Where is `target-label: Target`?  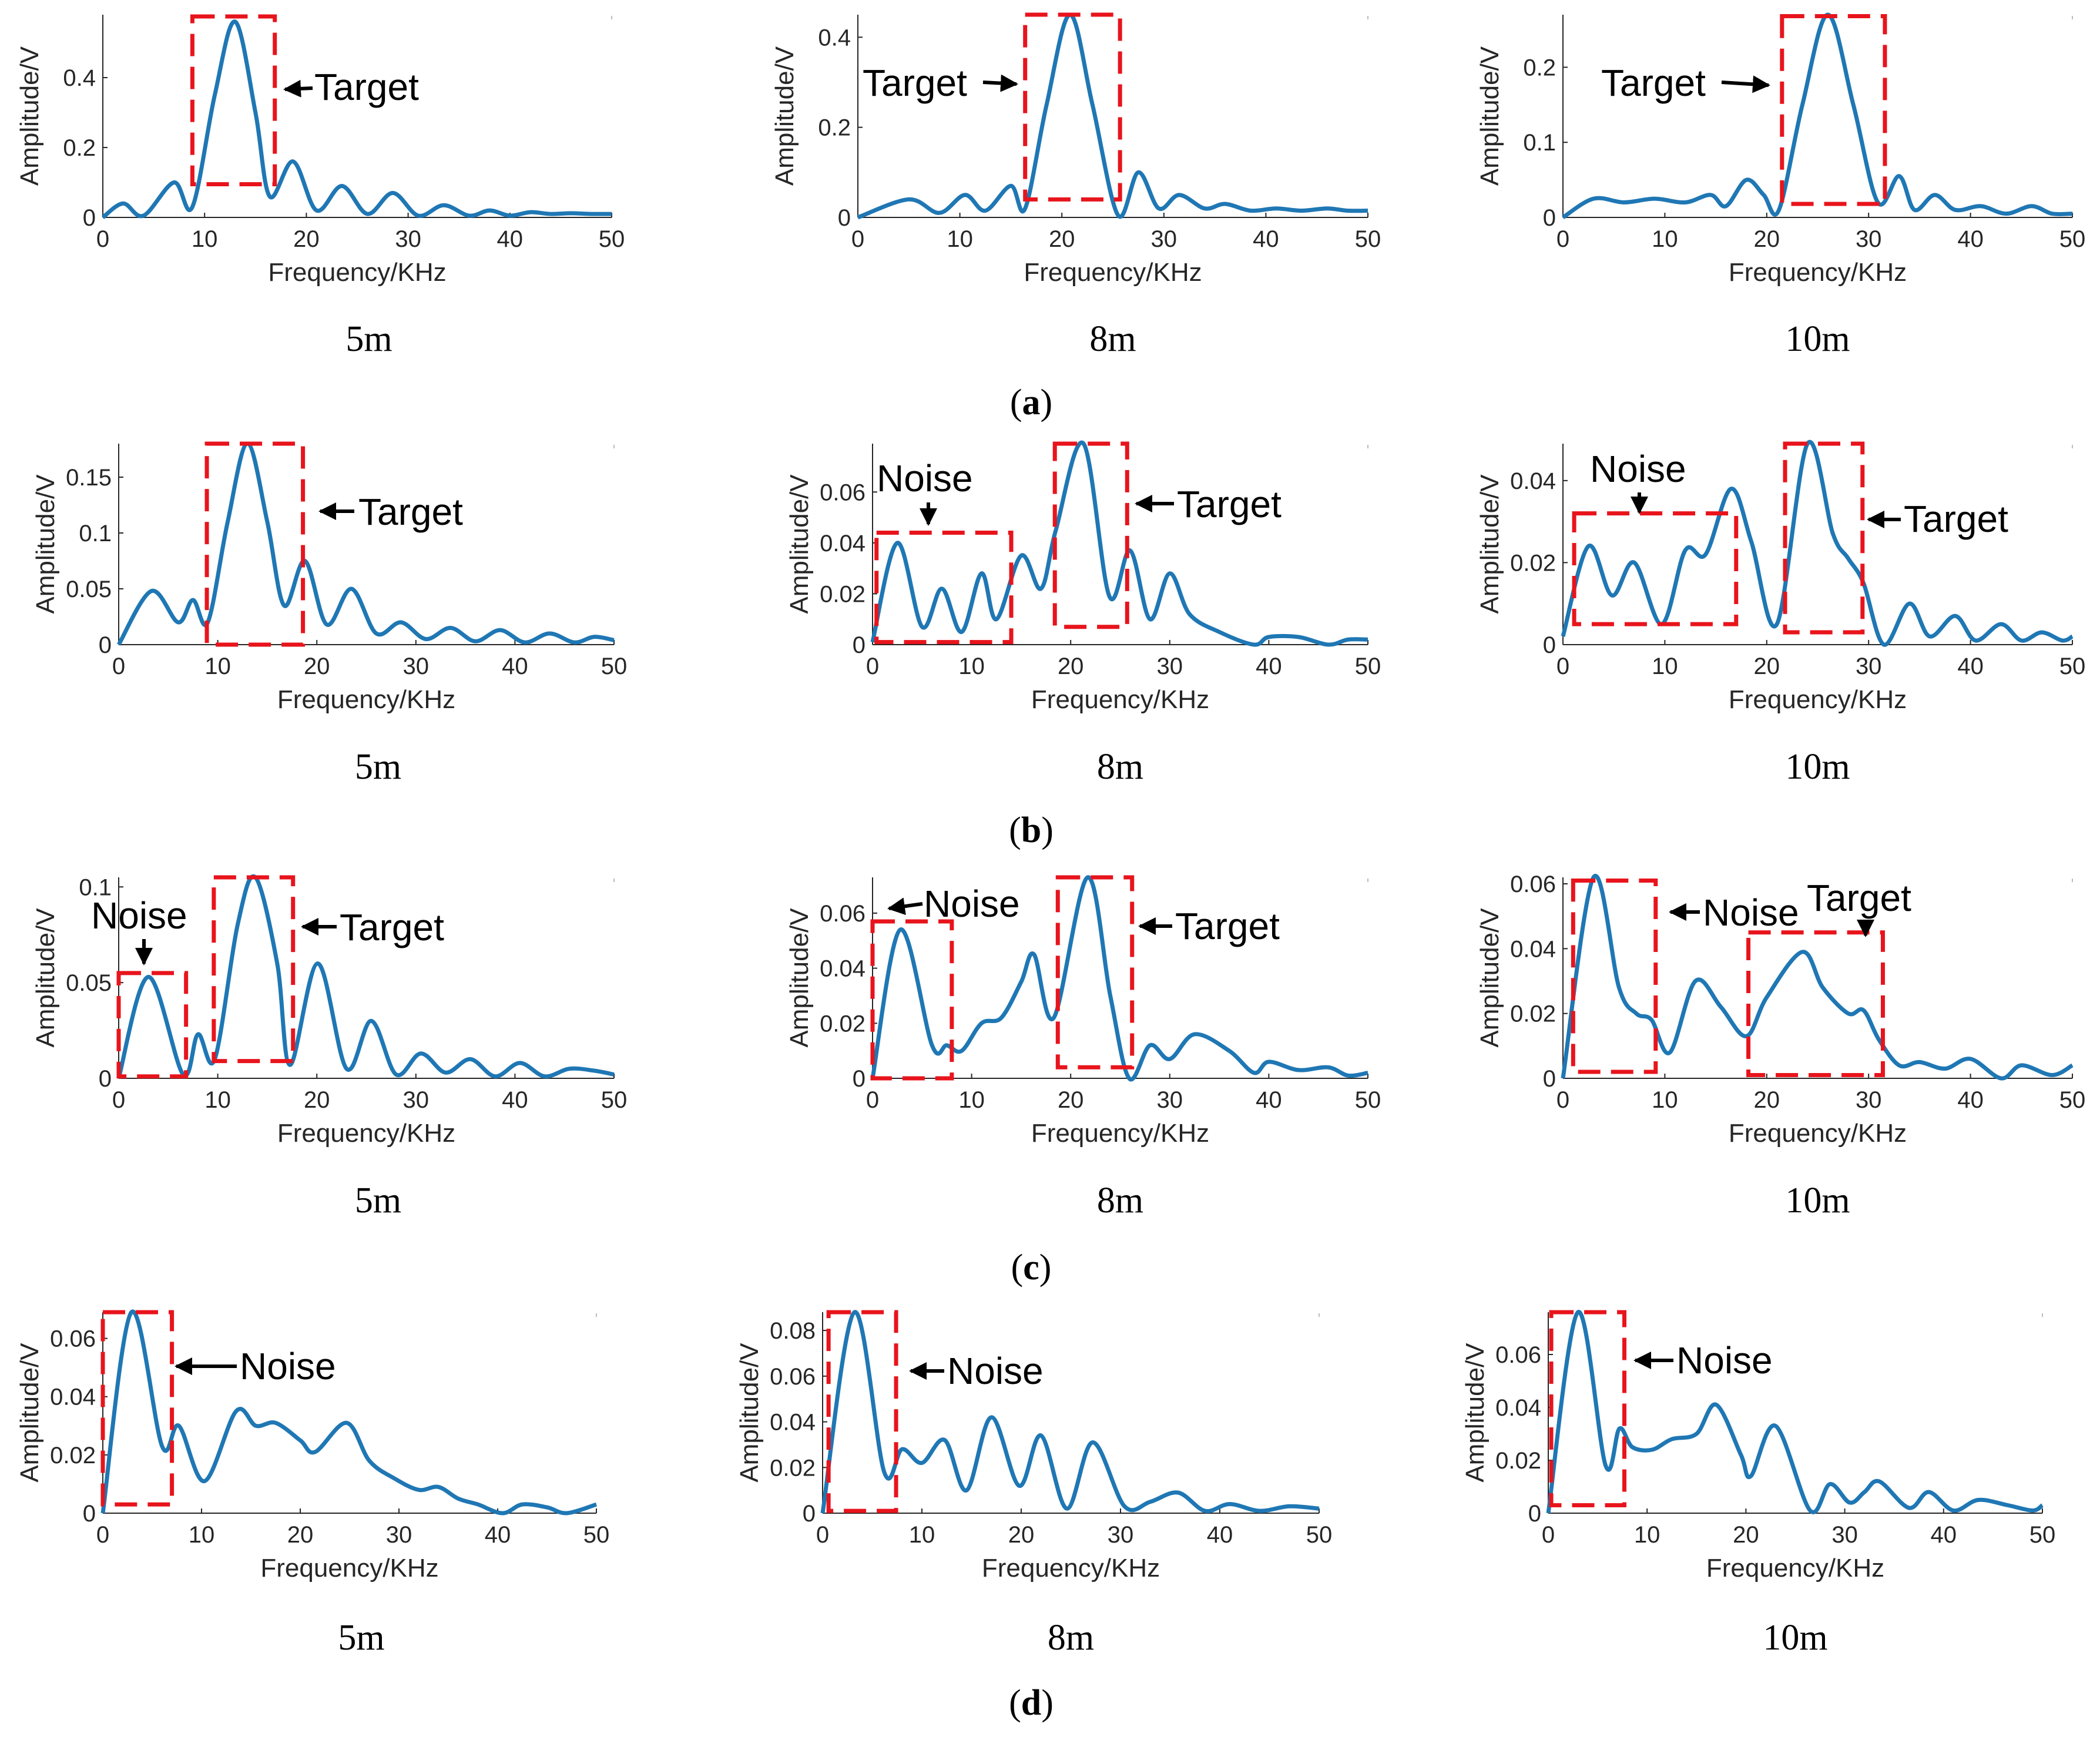
target-label: Target is located at coordinates (410, 512).